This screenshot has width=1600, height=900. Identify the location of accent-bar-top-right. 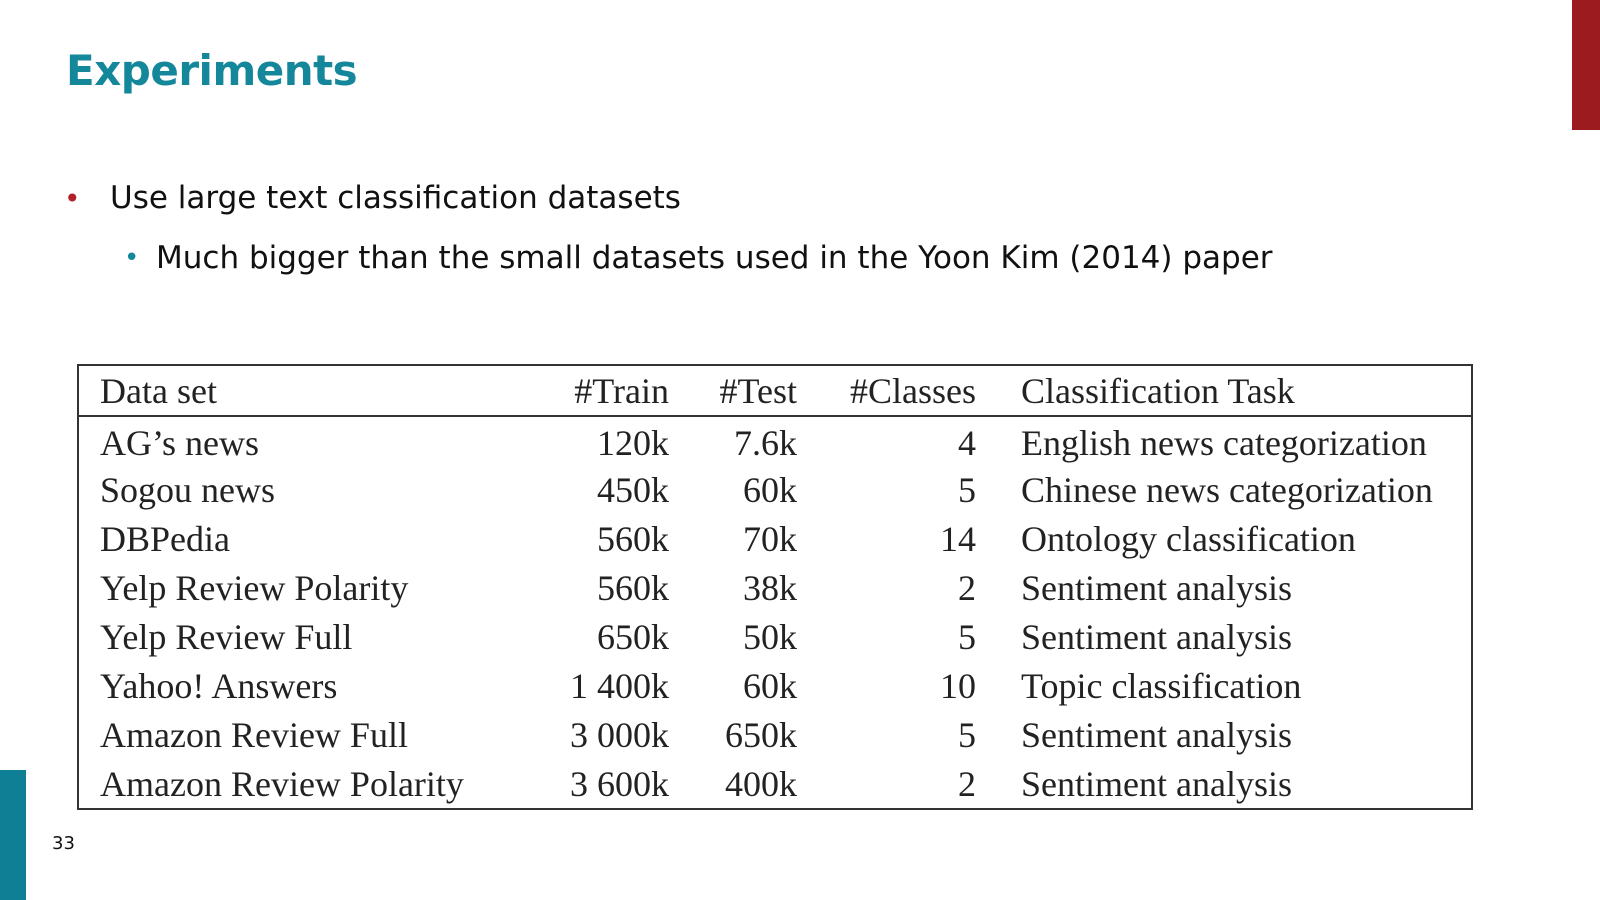
(1586, 65).